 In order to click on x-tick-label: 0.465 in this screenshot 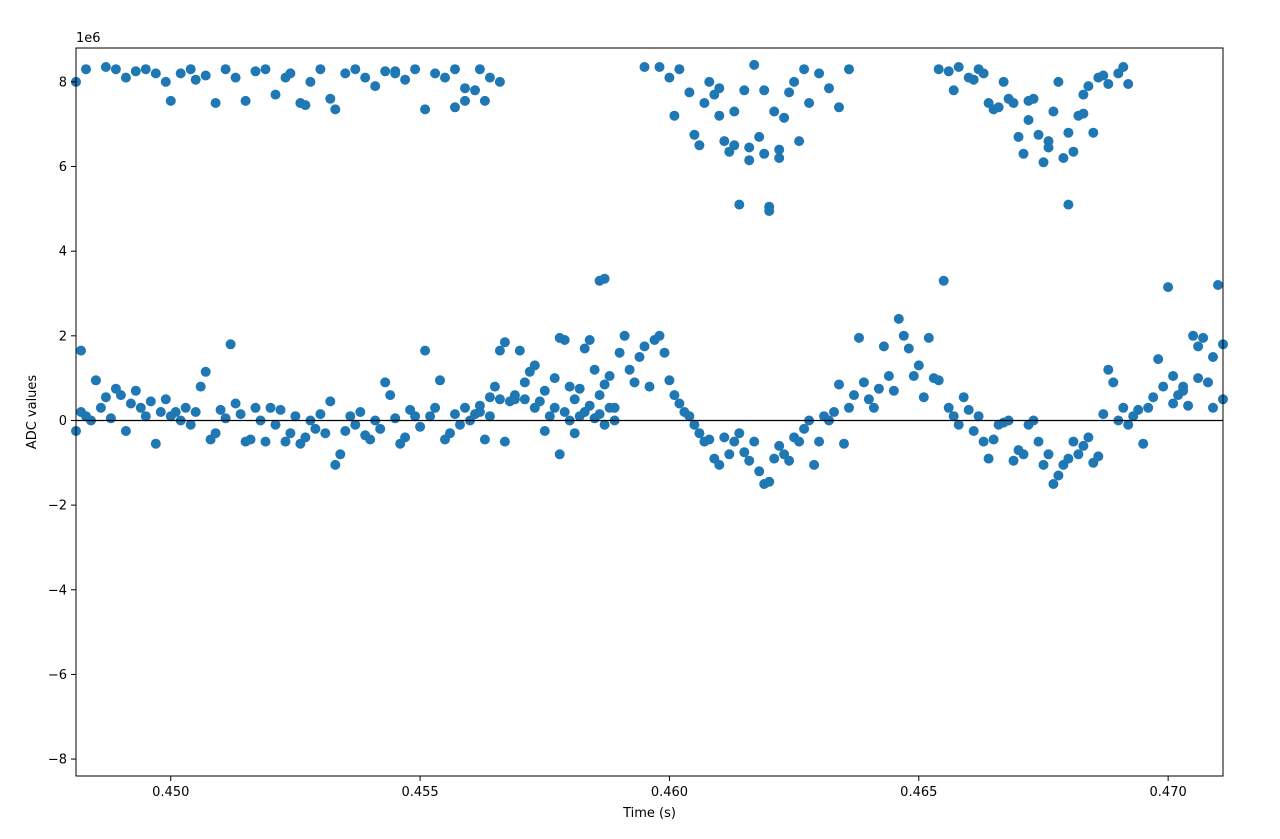, I will do `click(918, 792)`.